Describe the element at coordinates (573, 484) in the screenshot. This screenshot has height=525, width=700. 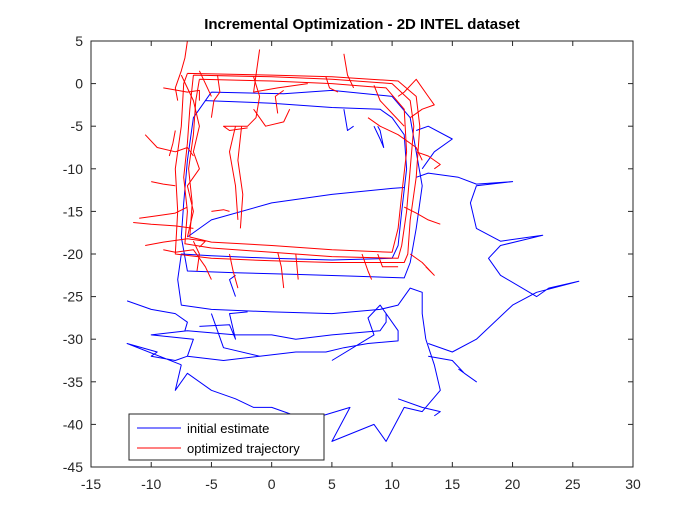
I see `x-tick-label: 25` at that location.